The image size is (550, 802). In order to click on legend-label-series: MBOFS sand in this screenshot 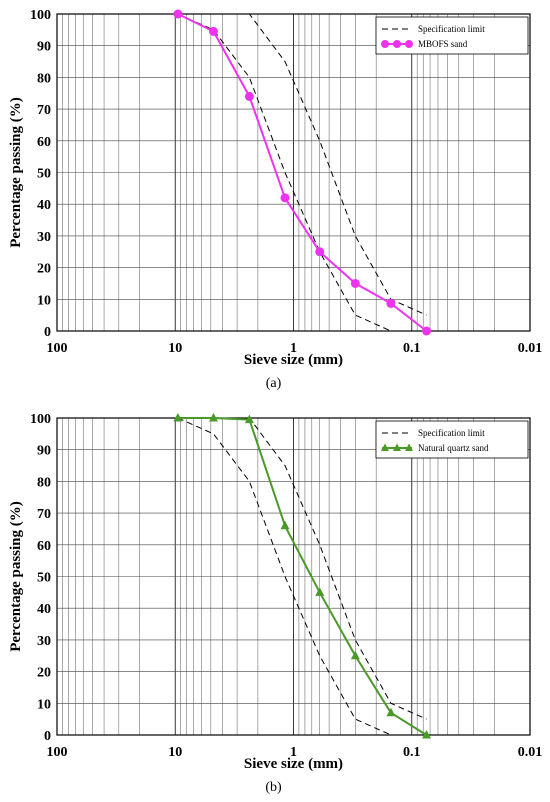, I will do `click(443, 44)`.